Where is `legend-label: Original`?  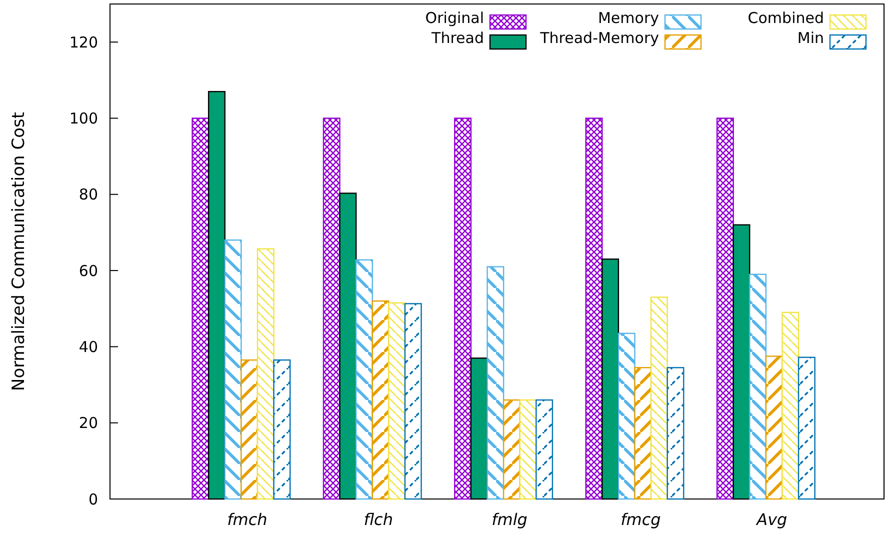 legend-label: Original is located at coordinates (454, 18).